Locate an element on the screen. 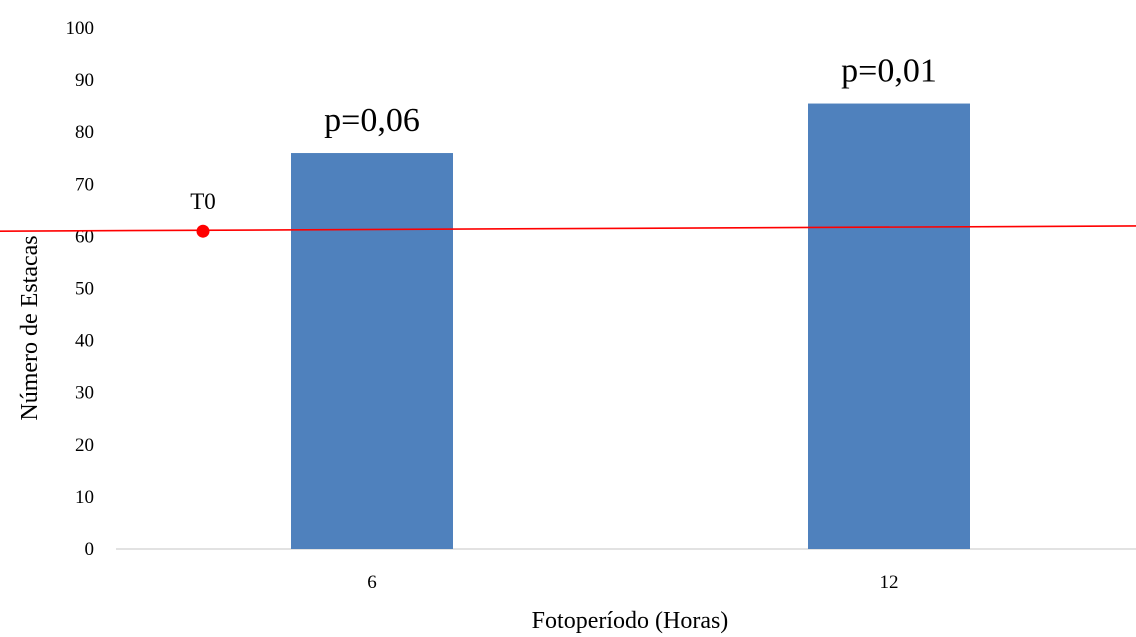 This screenshot has width=1136, height=637. y-tick-label: 90 is located at coordinates (84, 80).